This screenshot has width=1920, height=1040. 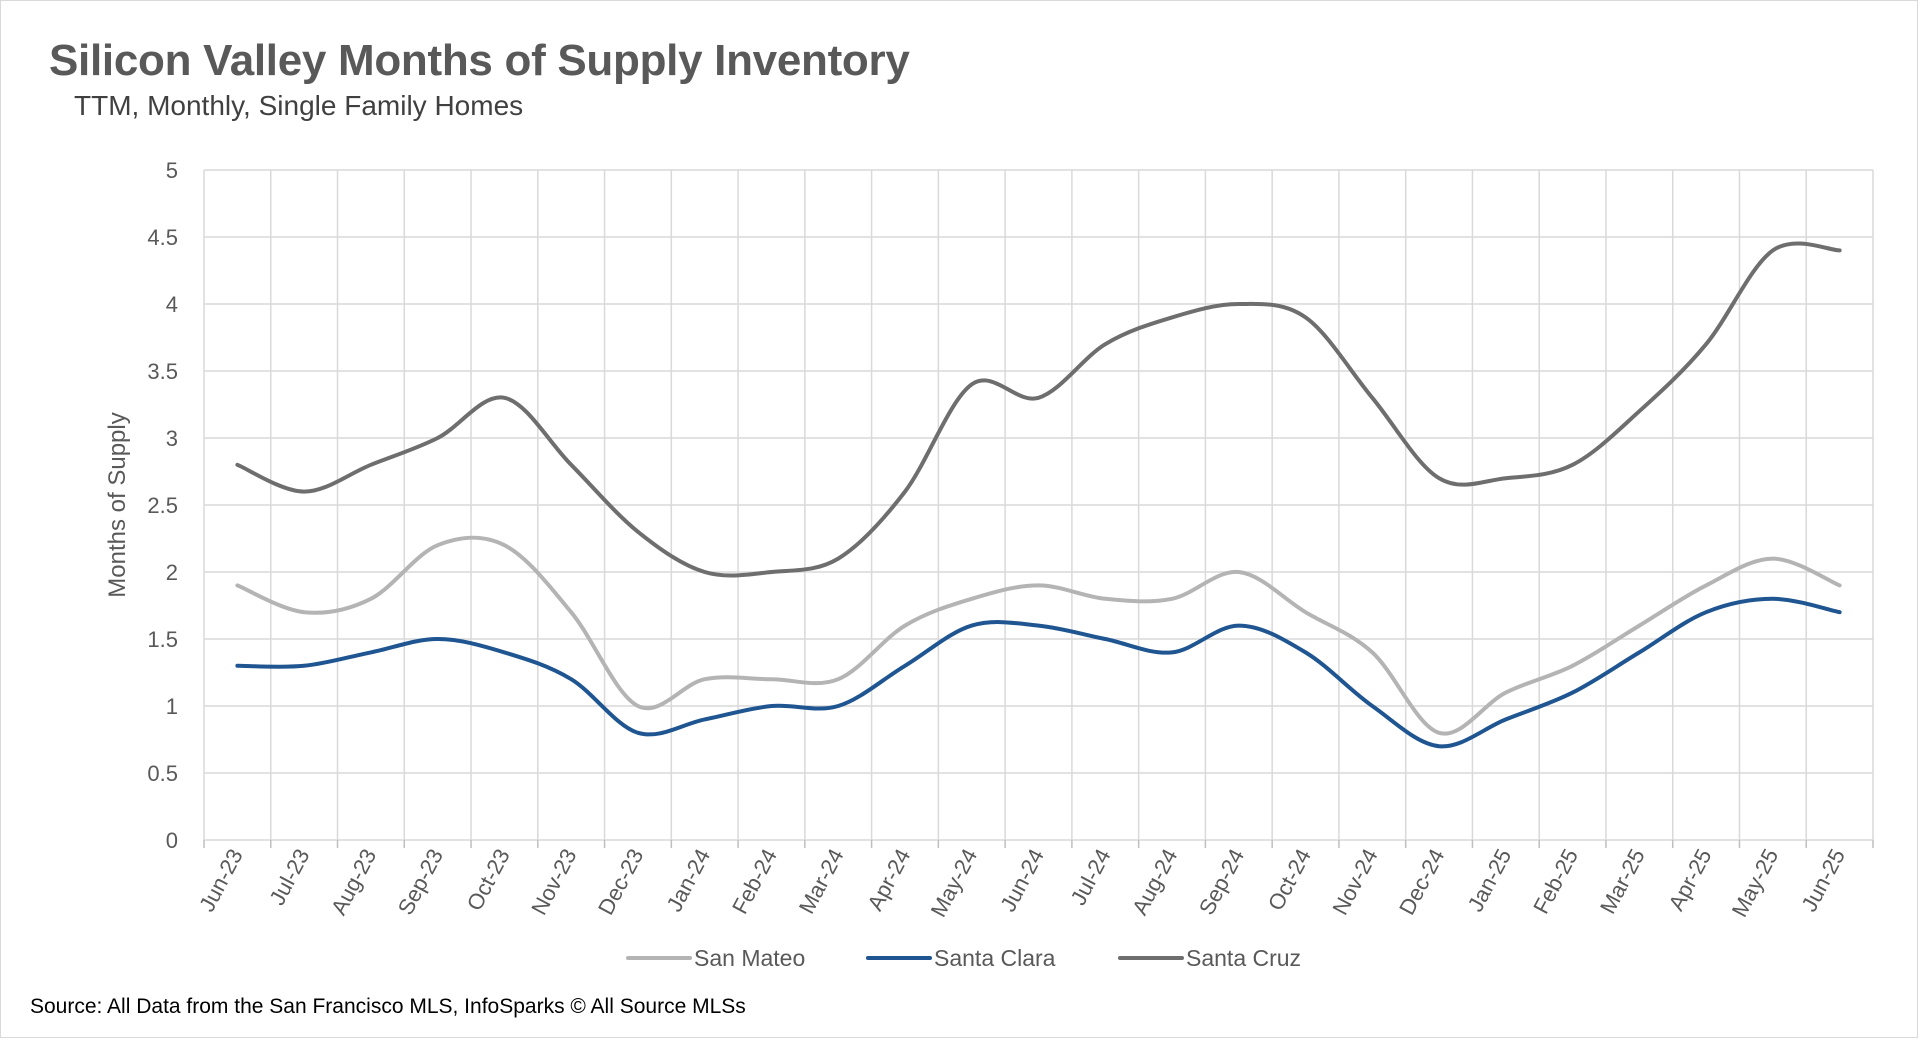 What do you see at coordinates (995, 958) in the screenshot?
I see `legend-label-santa-clara: Santa Clara` at bounding box center [995, 958].